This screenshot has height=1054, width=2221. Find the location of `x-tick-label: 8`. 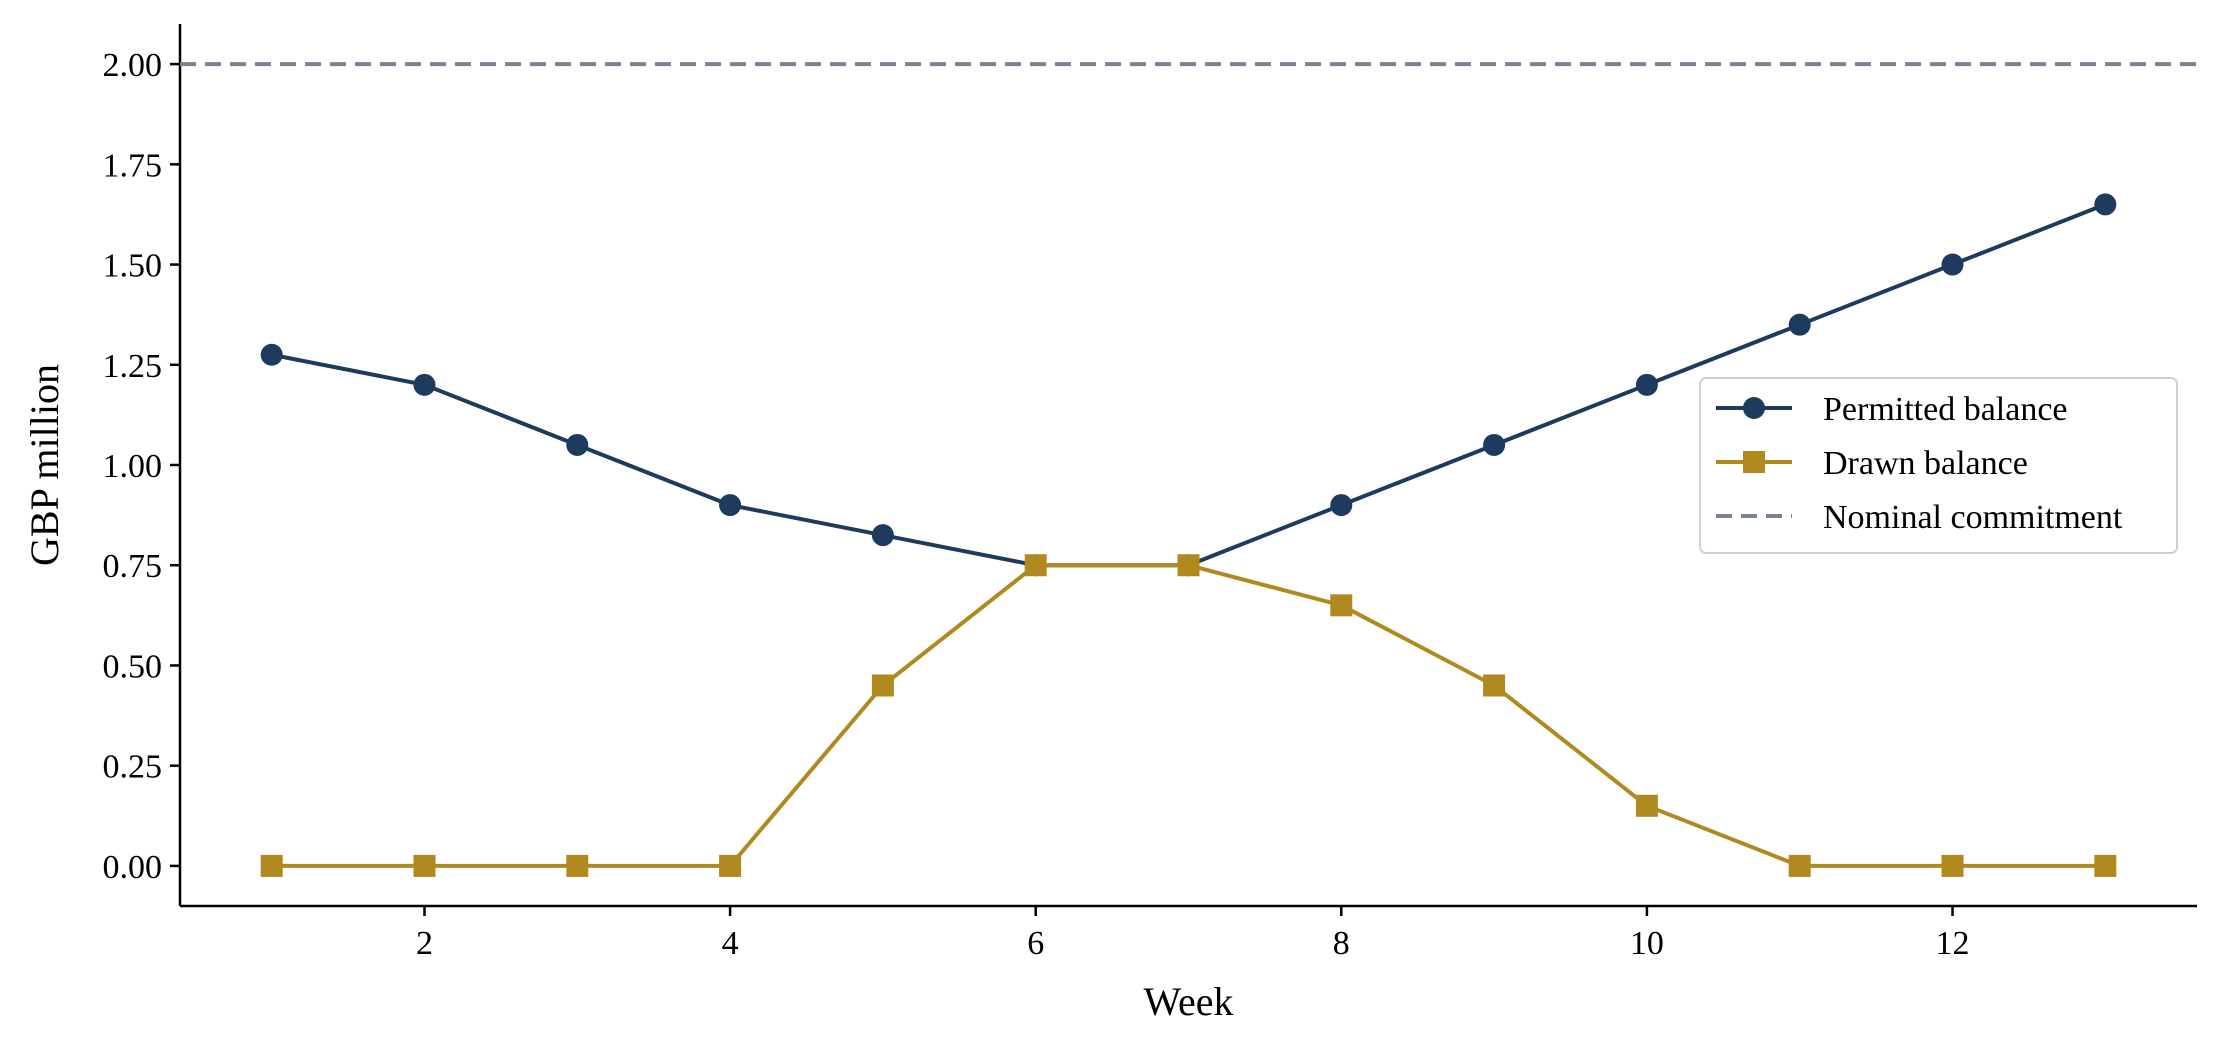

x-tick-label: 8 is located at coordinates (1341, 943).